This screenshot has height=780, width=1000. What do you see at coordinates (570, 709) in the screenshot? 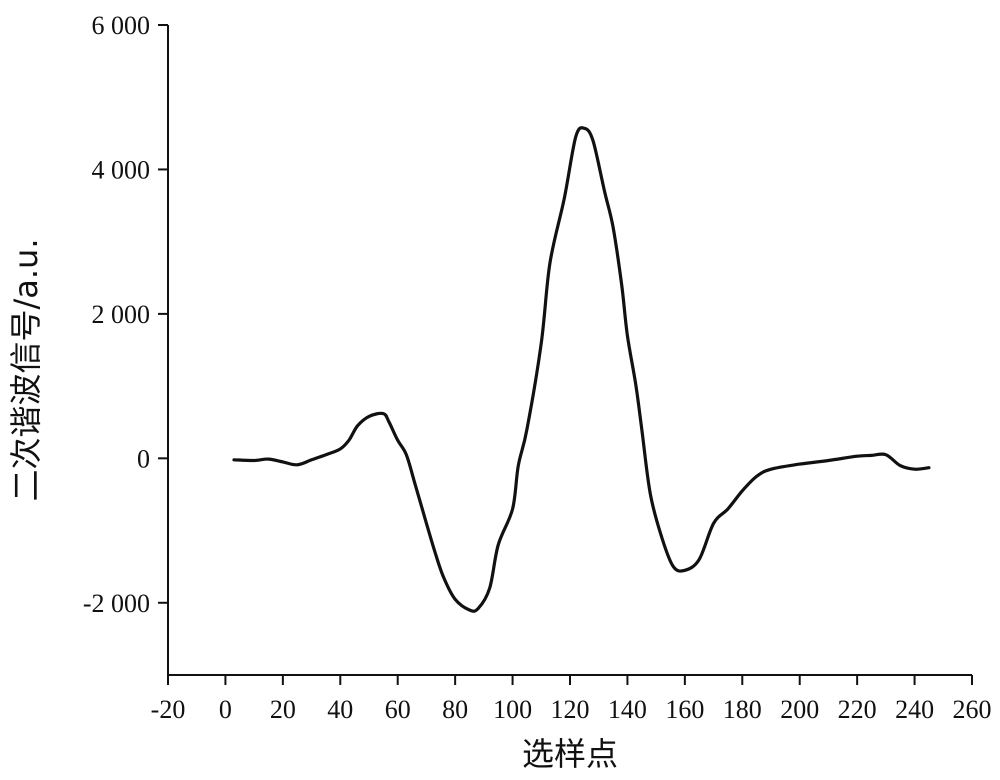
I see `x-tick-label: 120` at bounding box center [570, 709].